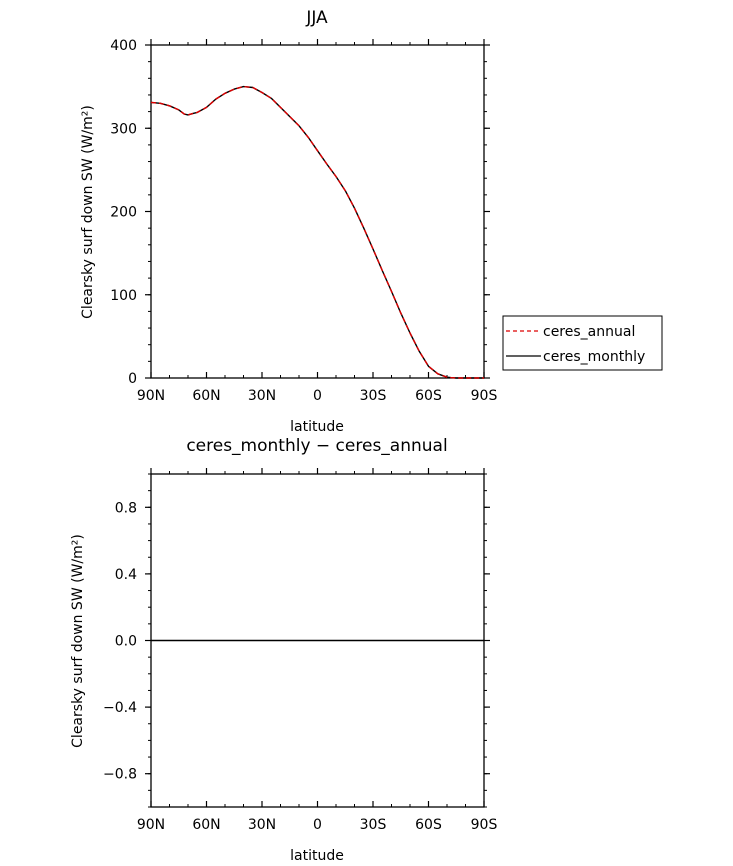 Image resolution: width=733 pixels, height=866 pixels. What do you see at coordinates (316, 18) in the screenshot?
I see `top-chart-title: JJA` at bounding box center [316, 18].